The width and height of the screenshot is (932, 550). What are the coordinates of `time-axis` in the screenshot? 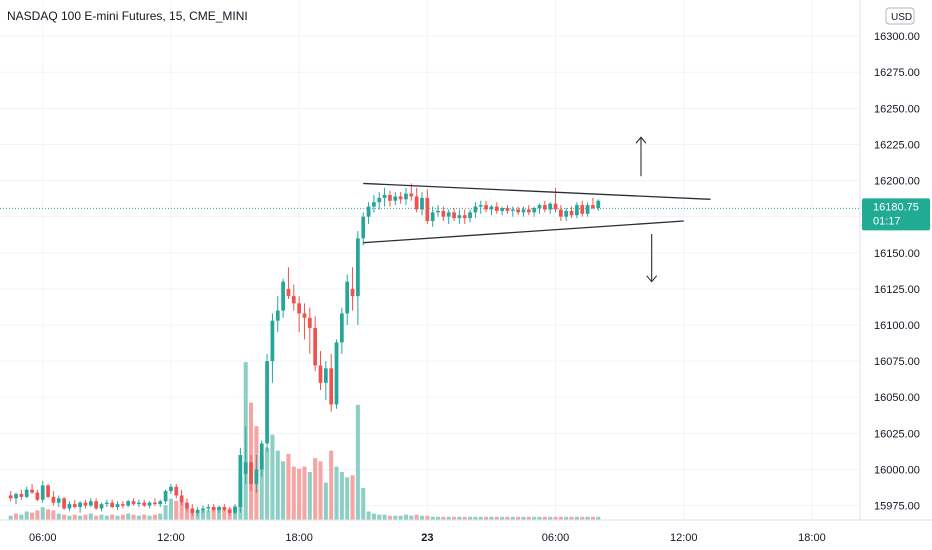 It's located at (466, 535).